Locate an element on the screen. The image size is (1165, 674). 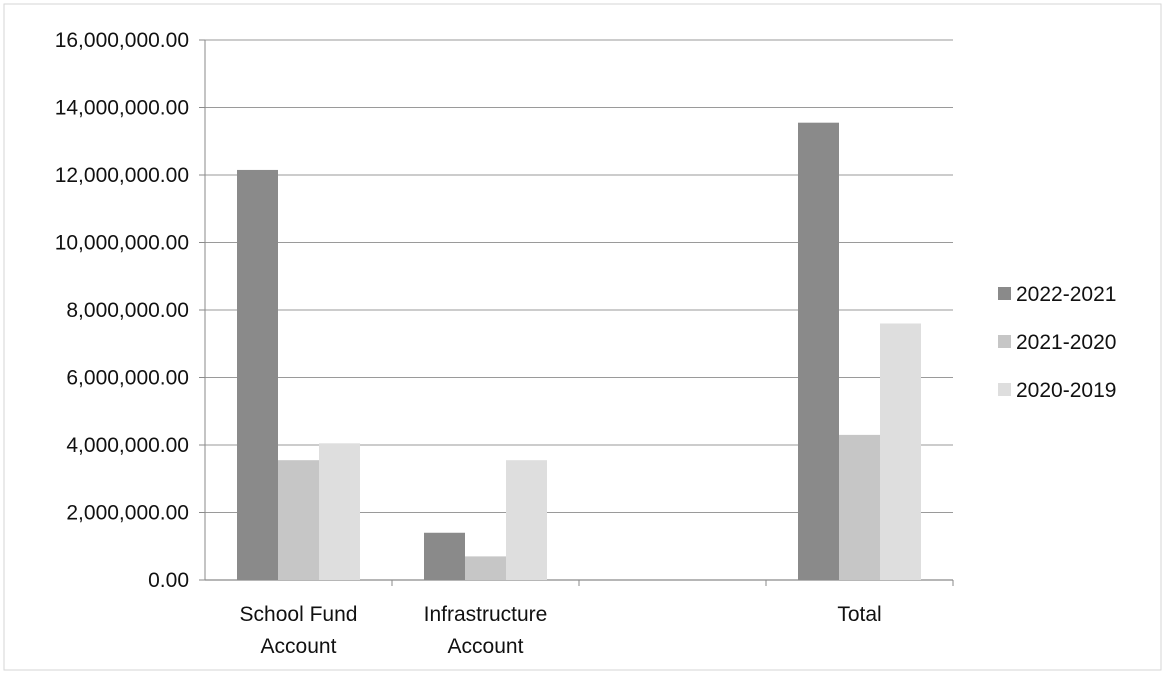
legend-label: 2022-2021 is located at coordinates (1066, 294).